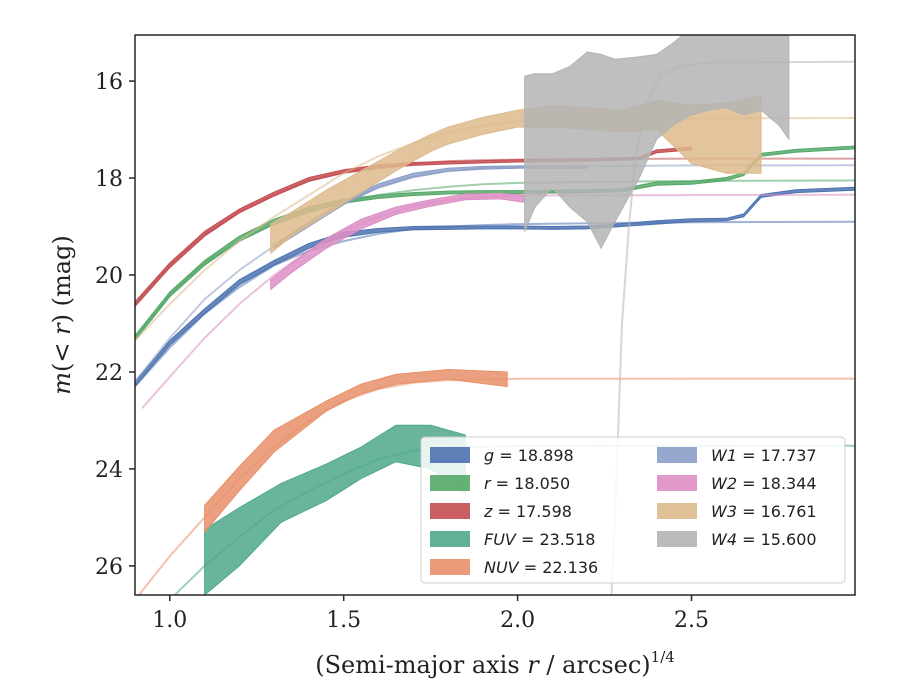 This screenshot has width=900, height=700. Describe the element at coordinates (109, 276) in the screenshot. I see `y-tick-label: 20` at that location.